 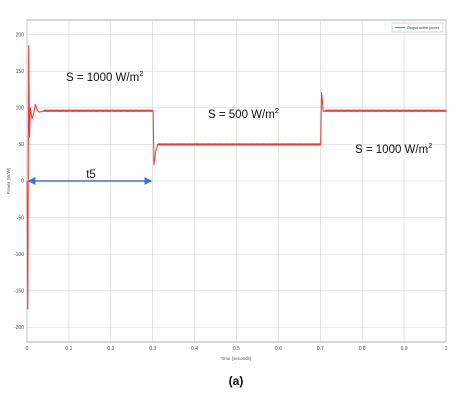 What do you see at coordinates (20, 109) in the screenshot?
I see `y-tick-label: 100` at bounding box center [20, 109].